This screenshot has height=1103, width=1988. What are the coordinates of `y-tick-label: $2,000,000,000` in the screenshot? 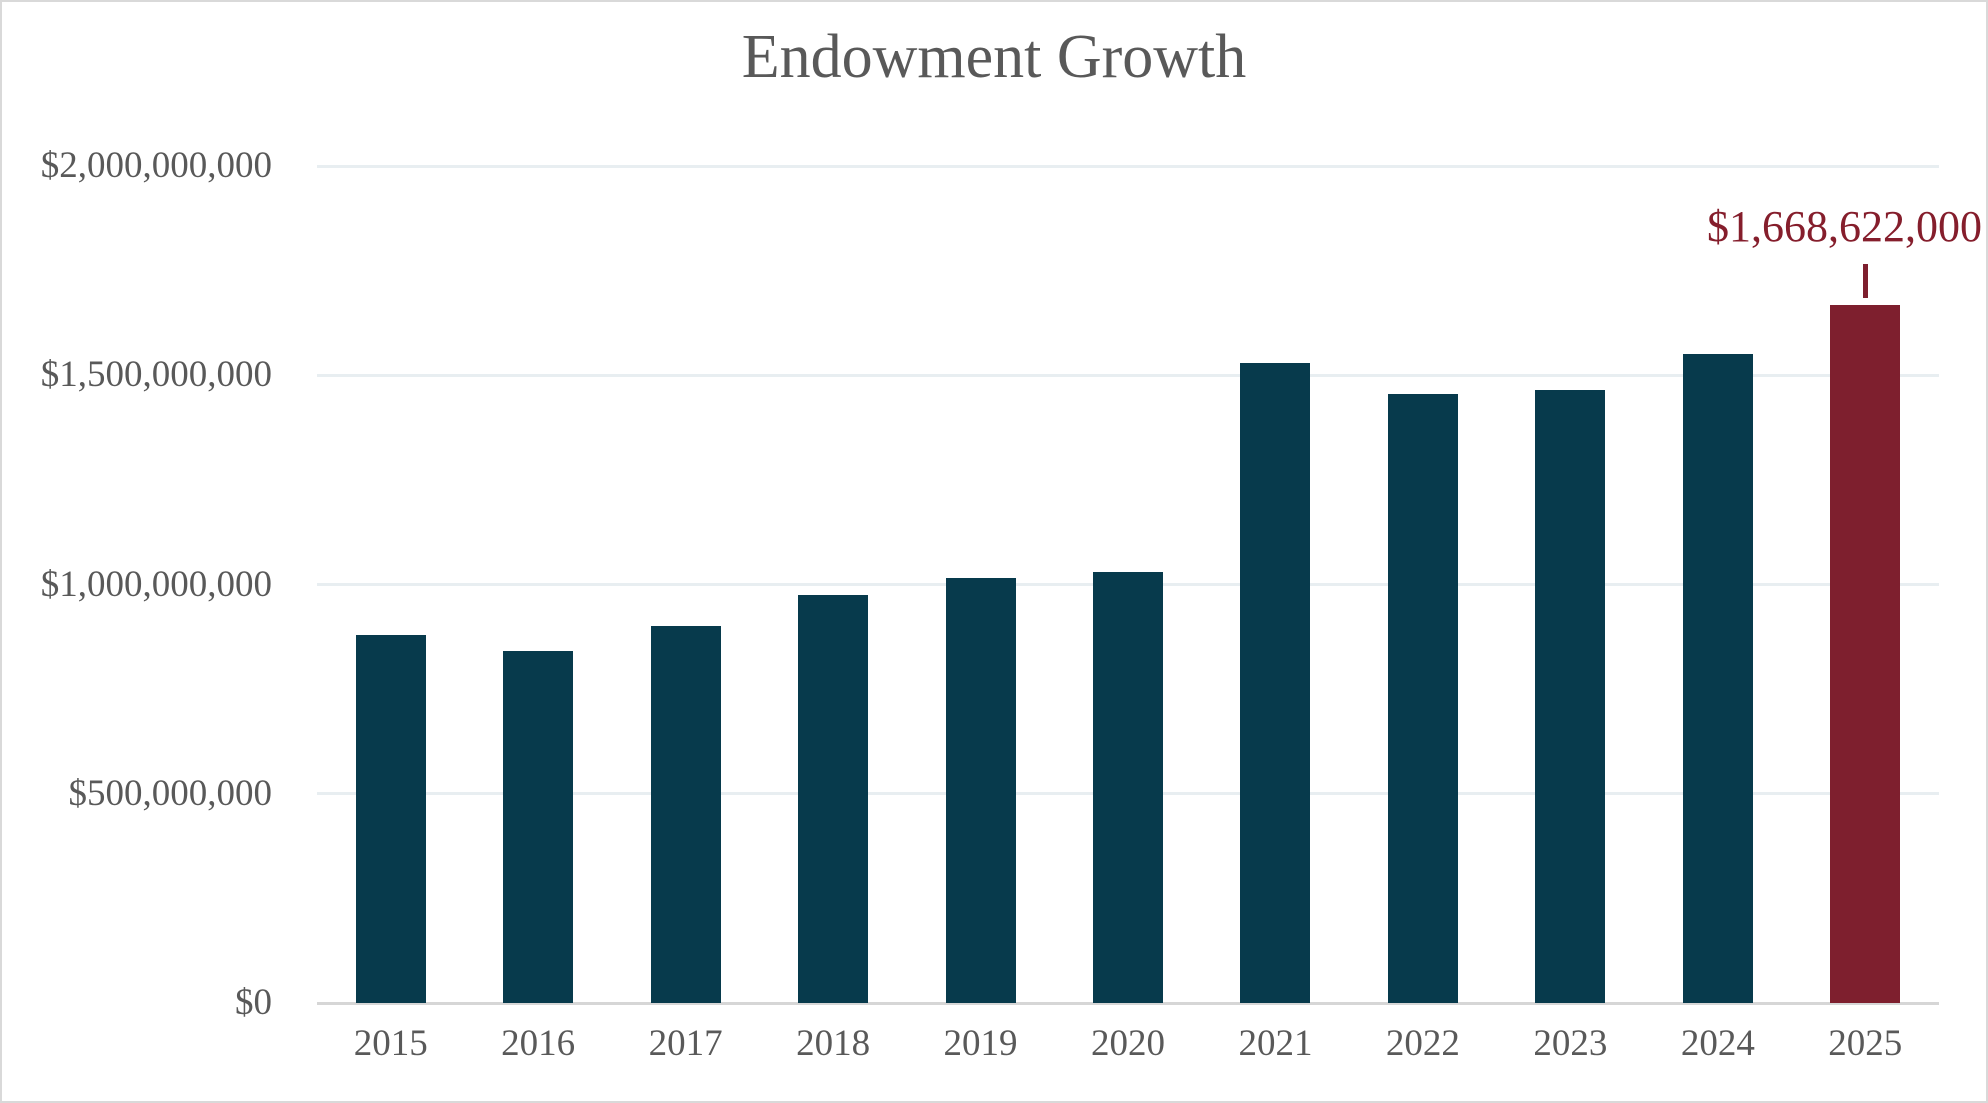 It's located at (156, 165).